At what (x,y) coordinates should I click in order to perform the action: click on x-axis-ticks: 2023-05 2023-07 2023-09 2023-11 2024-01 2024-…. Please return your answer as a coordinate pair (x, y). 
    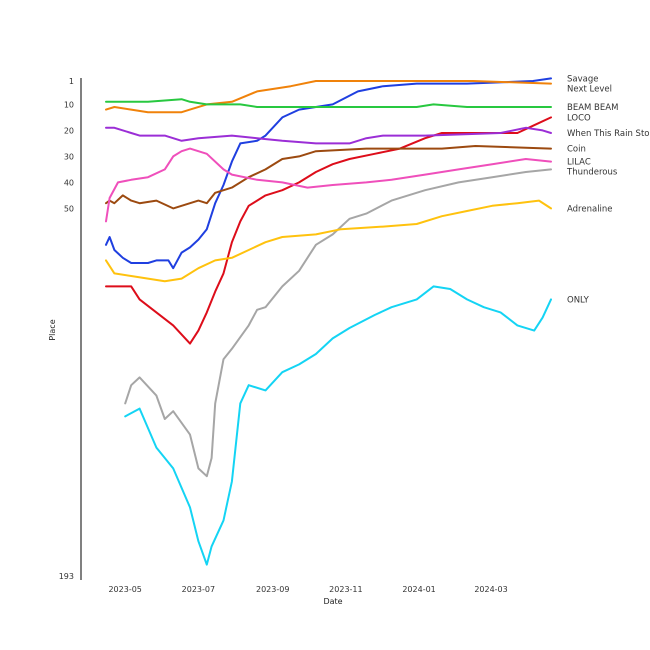
    Looking at the image, I should click on (307, 589).